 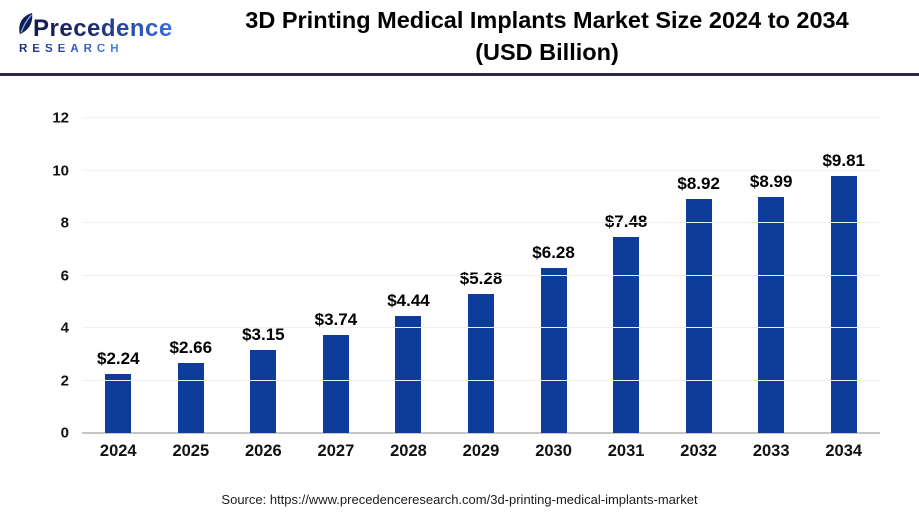 What do you see at coordinates (191, 348) in the screenshot?
I see `bar-value-label-2025: $2.66` at bounding box center [191, 348].